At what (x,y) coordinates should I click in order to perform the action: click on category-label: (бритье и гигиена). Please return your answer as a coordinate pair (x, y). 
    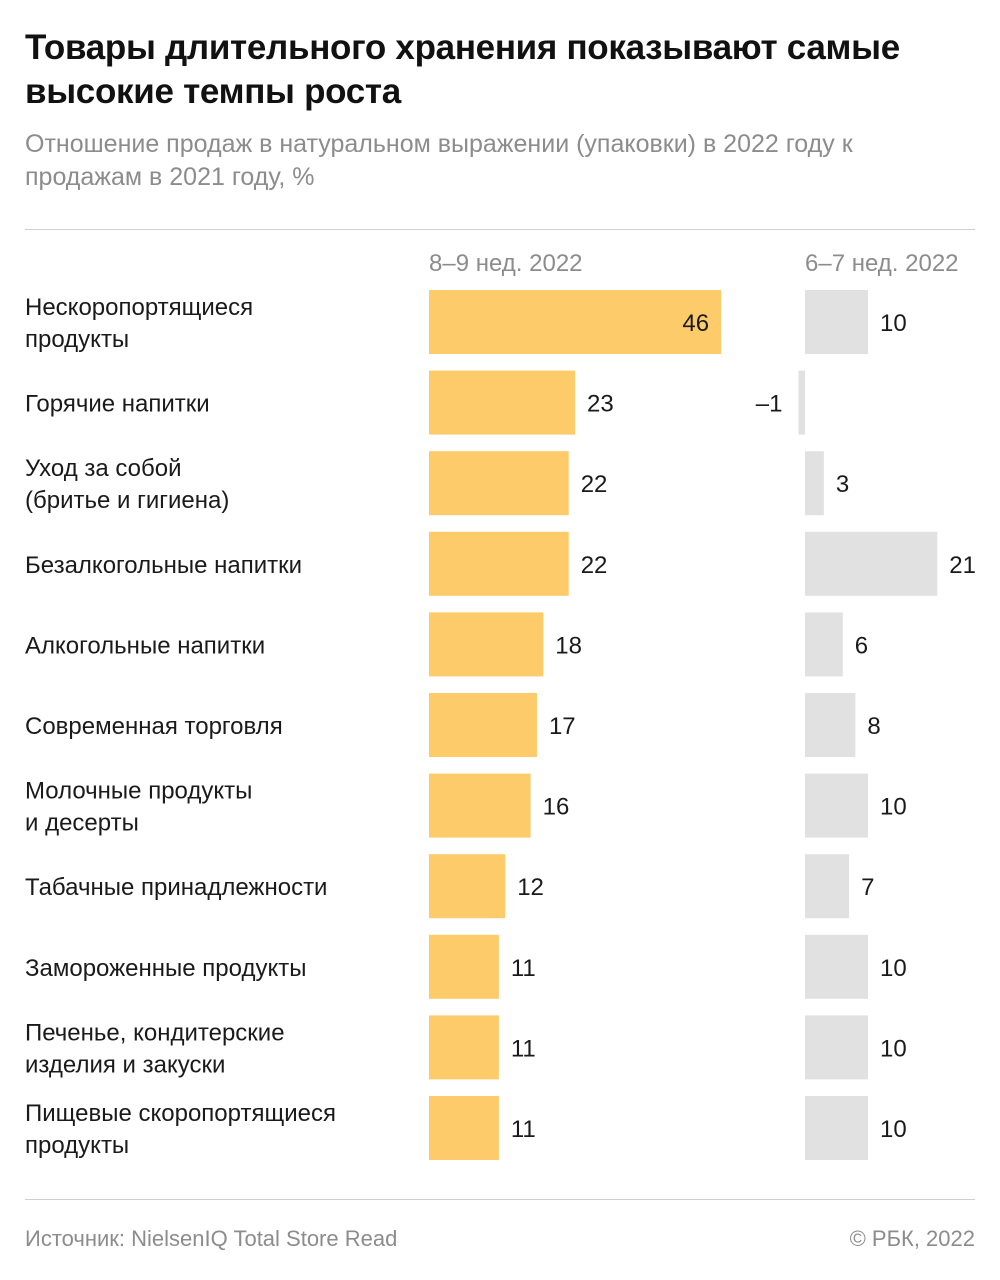
    Looking at the image, I should click on (127, 500).